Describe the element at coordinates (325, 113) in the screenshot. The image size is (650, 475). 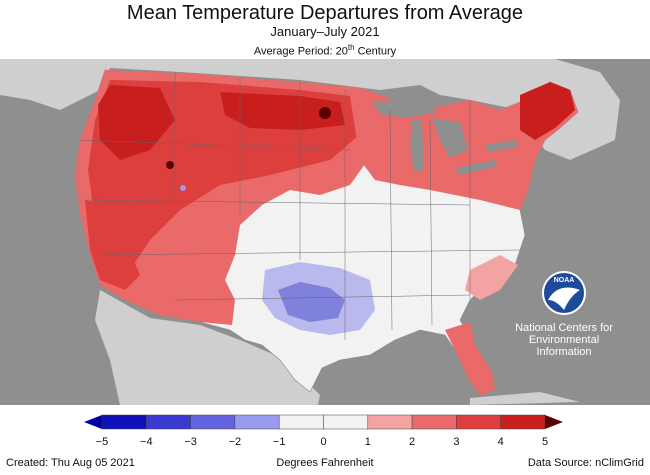
I see `warm-max-minnesota` at that location.